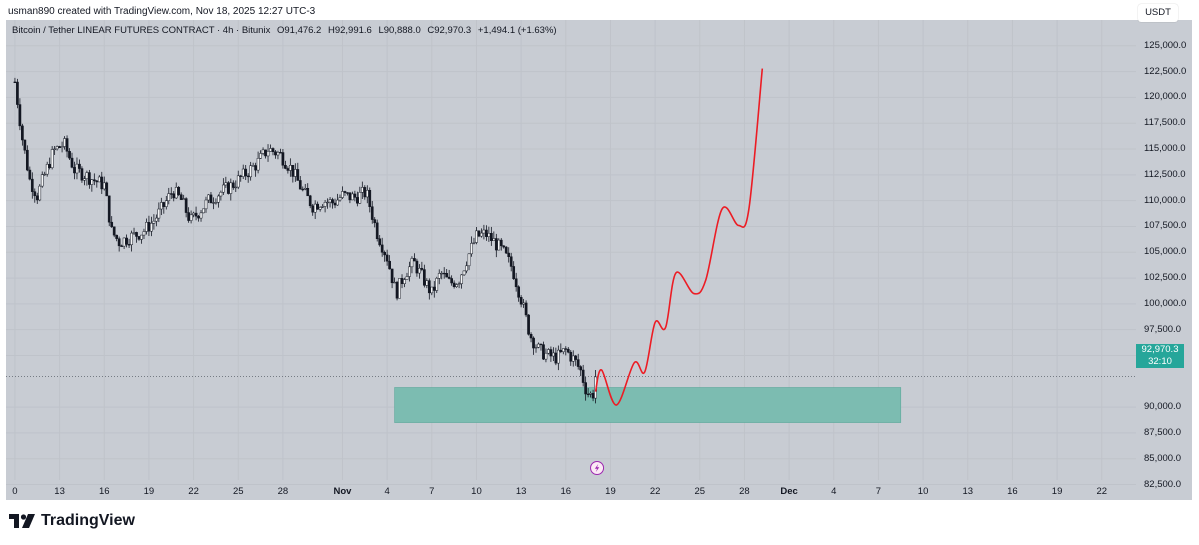 This screenshot has width=1199, height=545. I want to click on price-tick-label: 125,000.0, so click(1165, 45).